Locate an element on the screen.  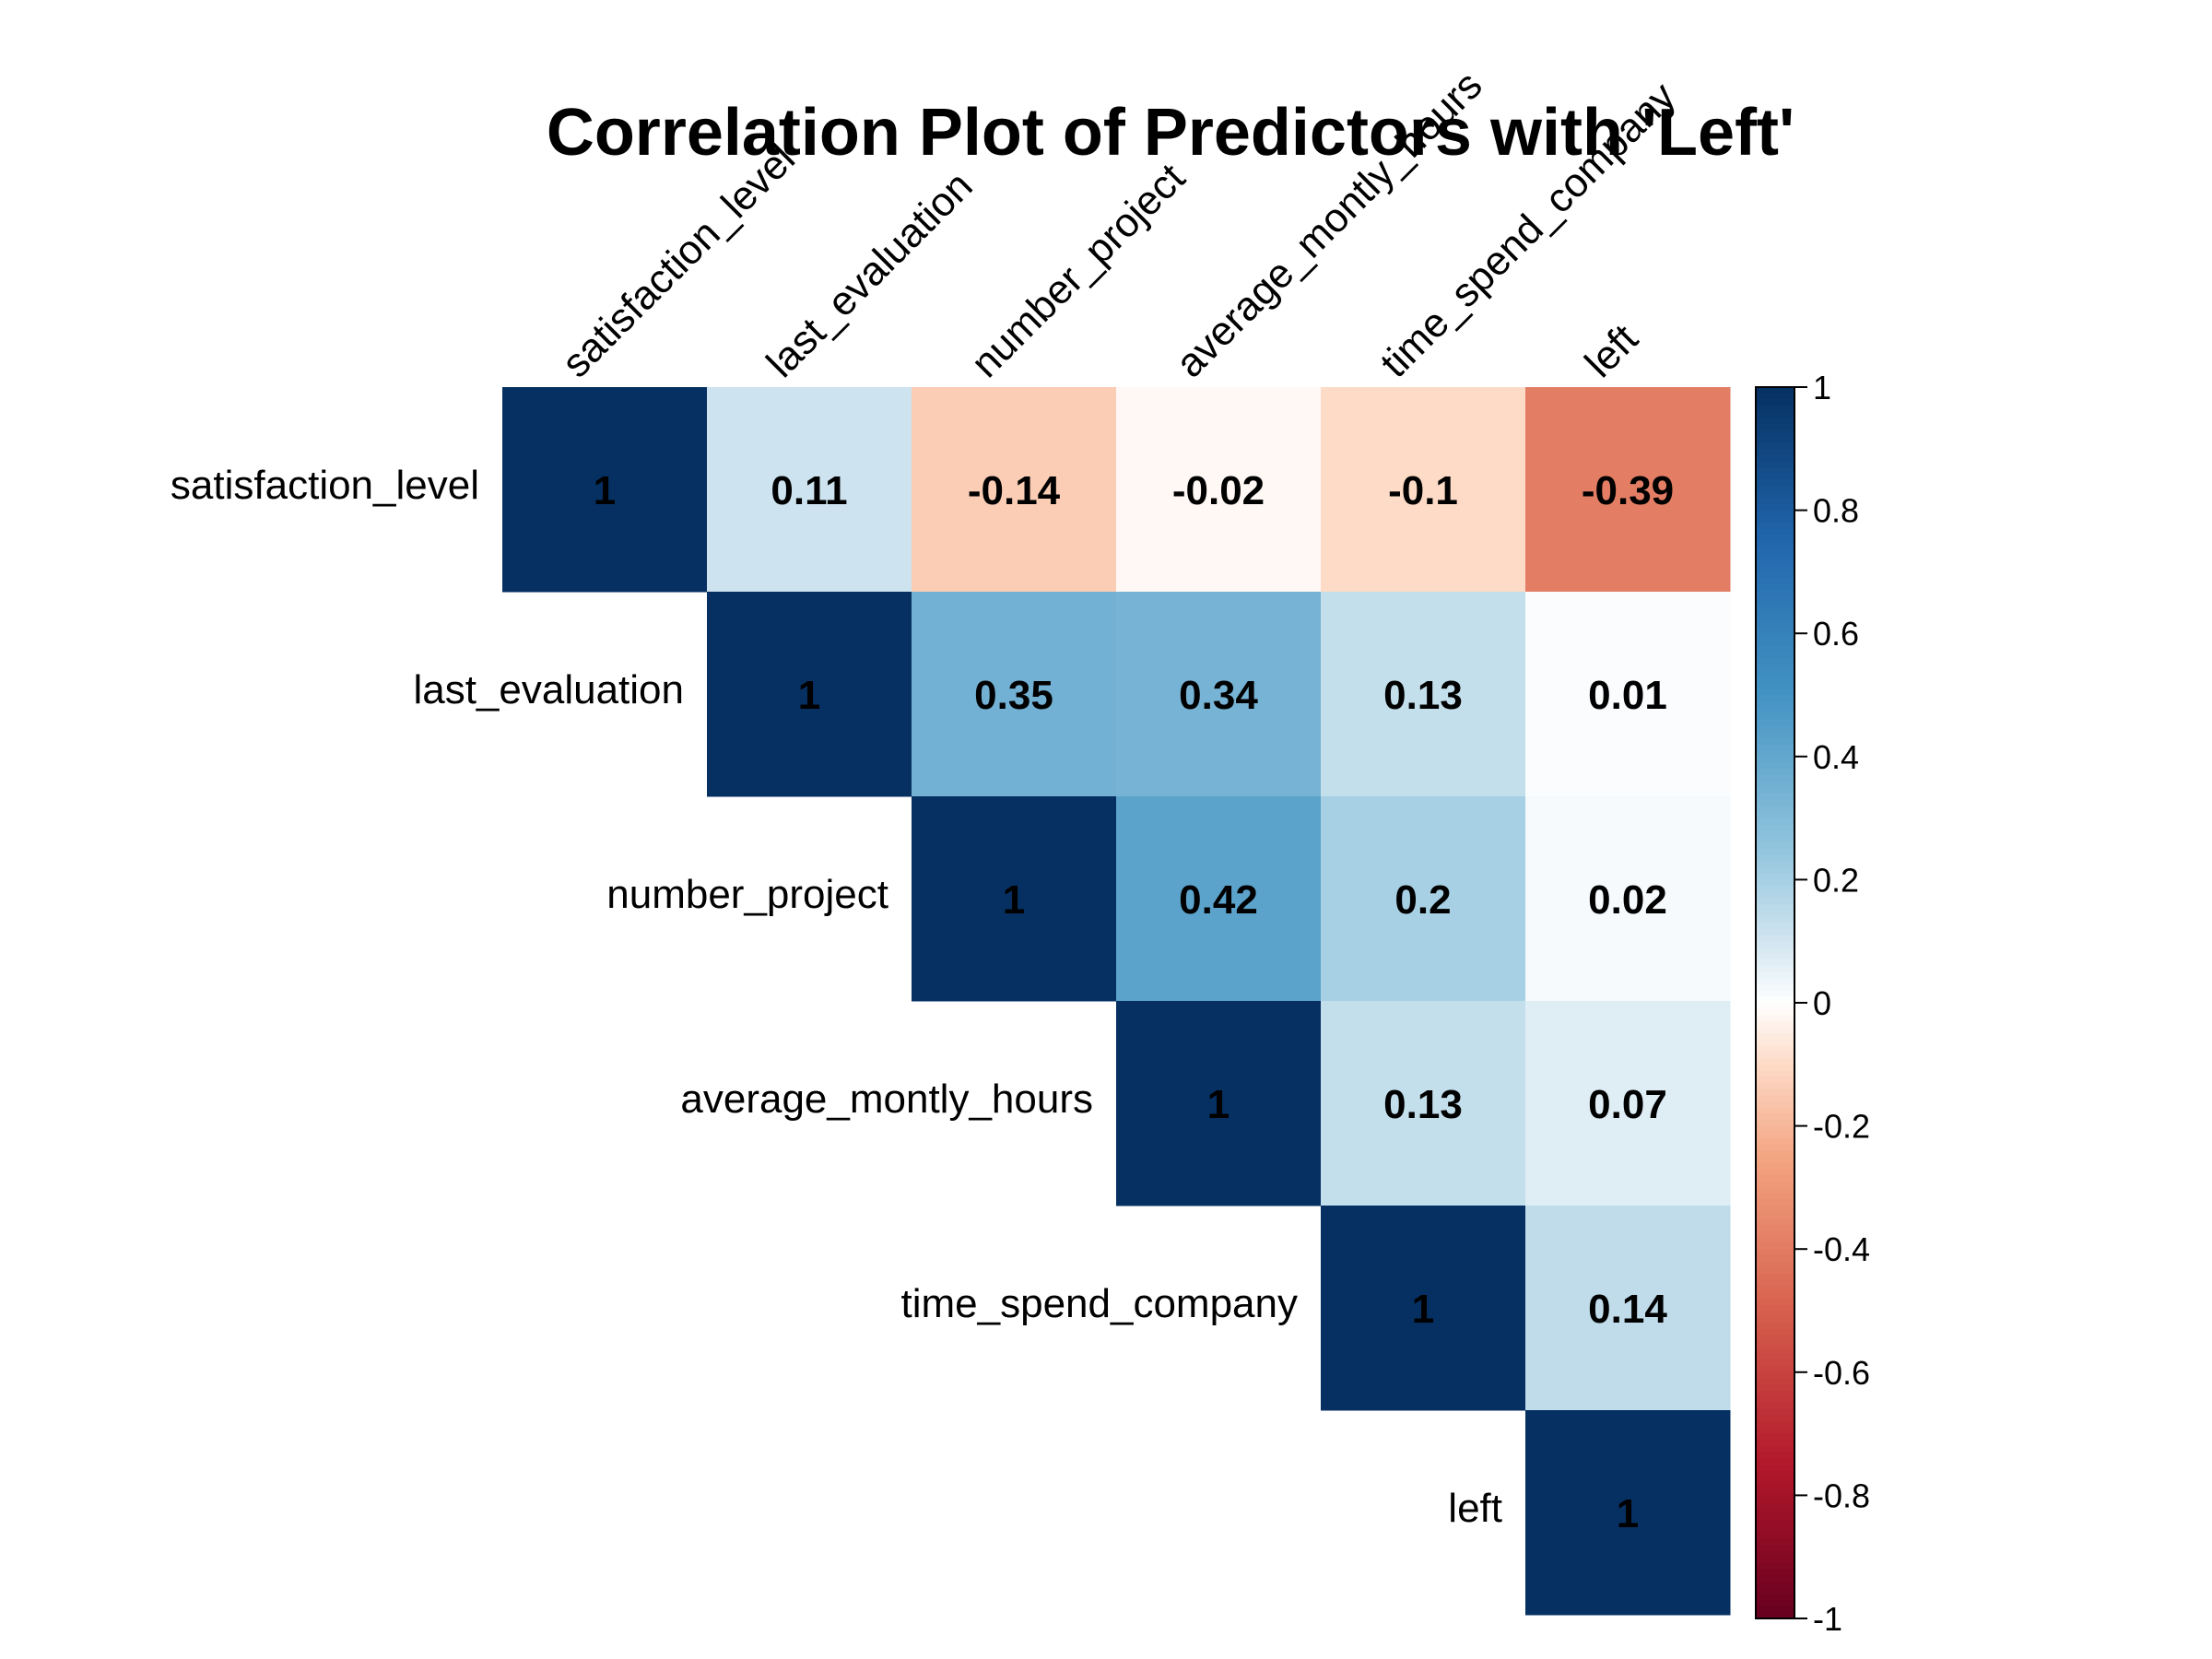
cell-value-label: -0.02 is located at coordinates (1218, 490).